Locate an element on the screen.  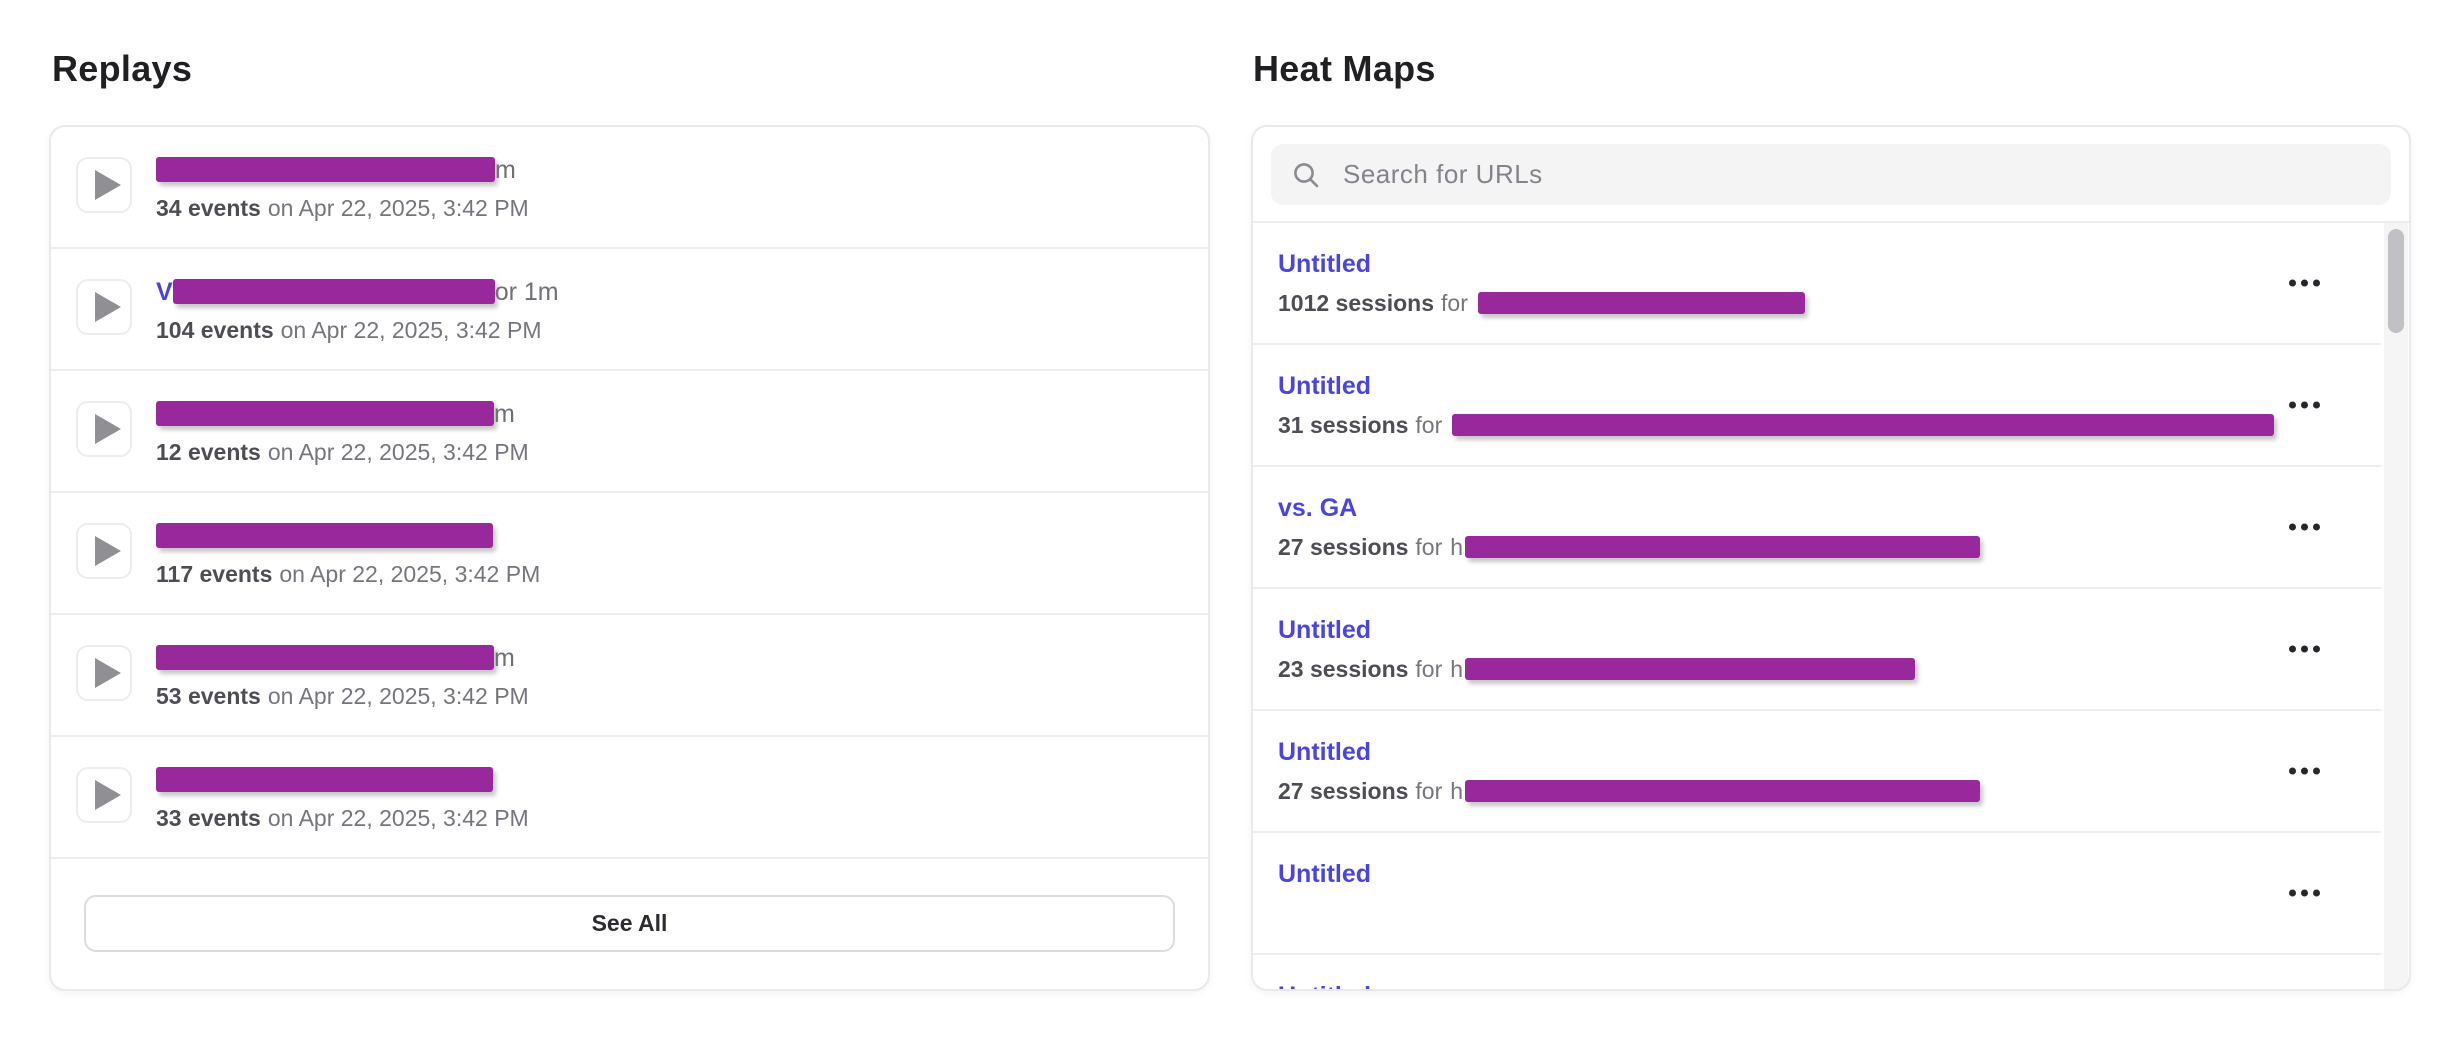
search-box is located at coordinates (1831, 174).